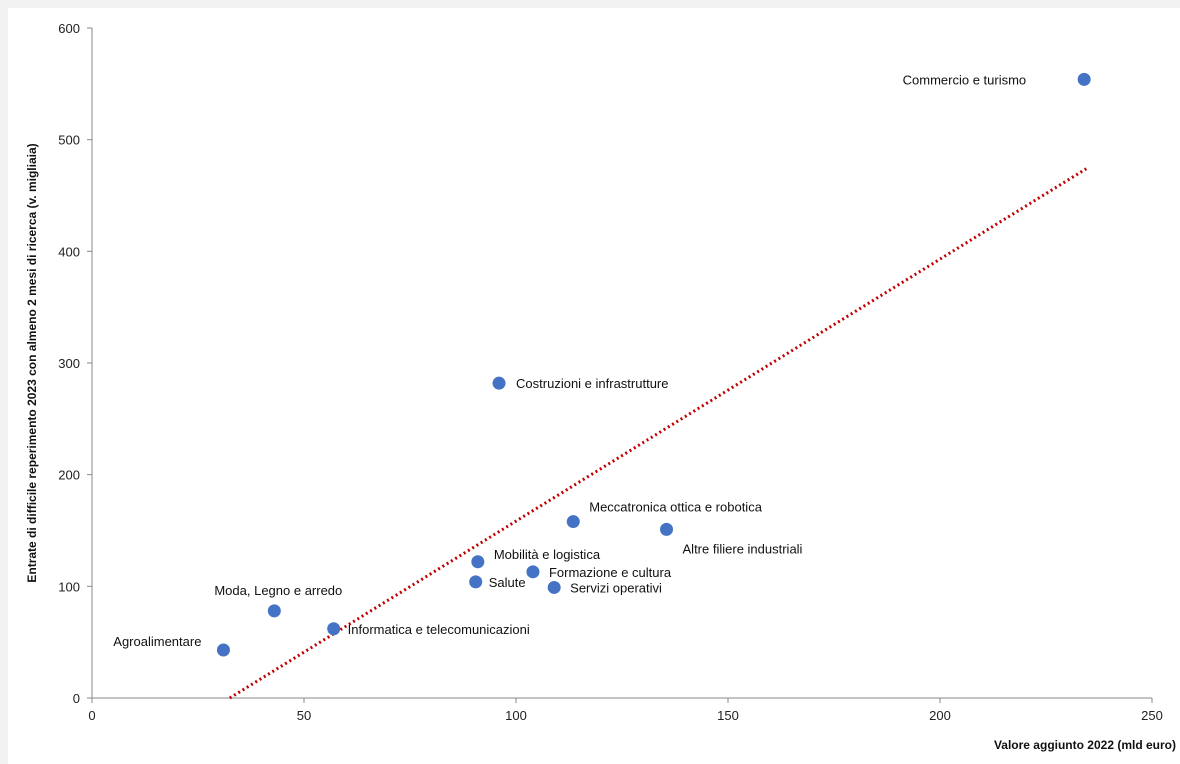 Image resolution: width=1180 pixels, height=764 pixels. Describe the element at coordinates (69, 28) in the screenshot. I see `y-tick-label: 600` at that location.